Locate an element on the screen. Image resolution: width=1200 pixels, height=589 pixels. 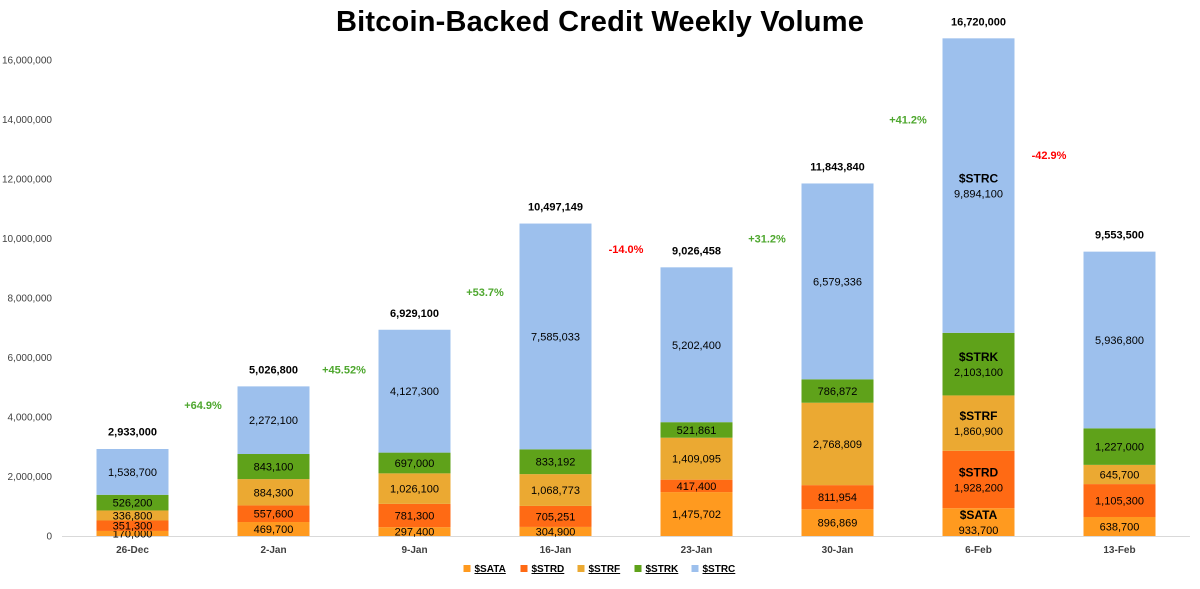
x-tick-label: 30-Jan is located at coordinates (838, 550).